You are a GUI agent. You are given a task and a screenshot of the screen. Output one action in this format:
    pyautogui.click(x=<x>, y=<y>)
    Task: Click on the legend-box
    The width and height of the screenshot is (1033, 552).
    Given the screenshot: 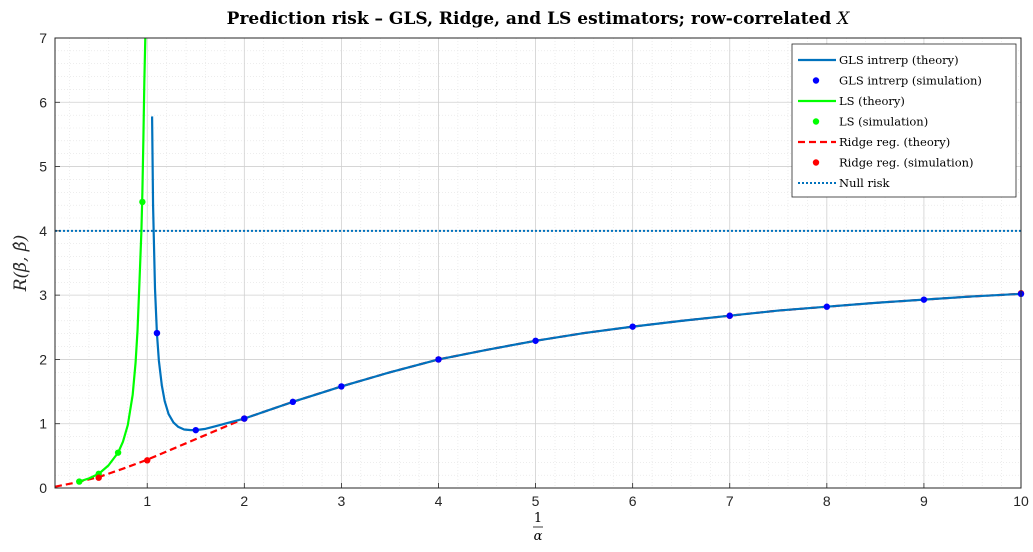 What is the action you would take?
    pyautogui.click(x=904, y=120)
    